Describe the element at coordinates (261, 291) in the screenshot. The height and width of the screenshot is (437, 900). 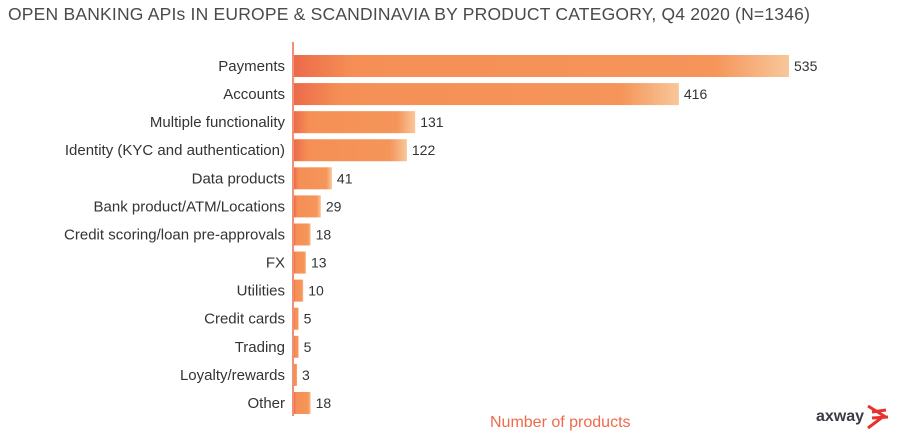
I see `category-label: Utilities` at that location.